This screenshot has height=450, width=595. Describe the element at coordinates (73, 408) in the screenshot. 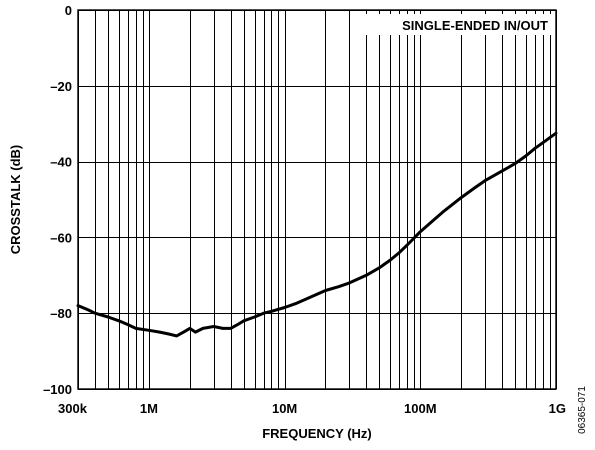

I see `x-tick-label: 300k` at that location.